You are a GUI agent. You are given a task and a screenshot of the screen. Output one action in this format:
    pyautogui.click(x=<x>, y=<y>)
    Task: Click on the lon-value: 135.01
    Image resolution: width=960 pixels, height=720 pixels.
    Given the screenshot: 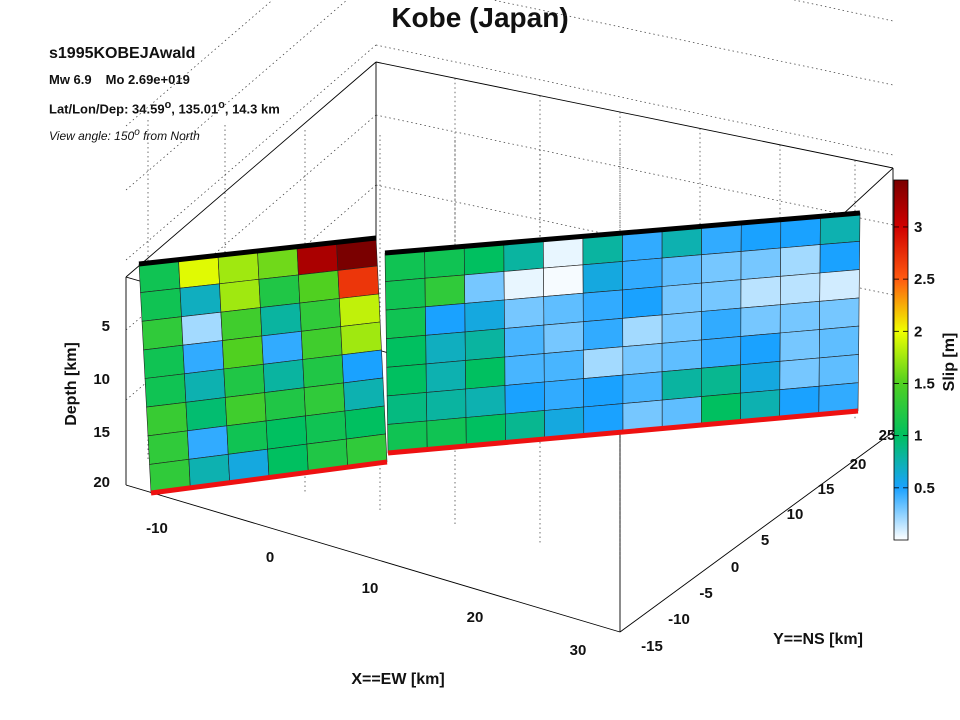 What is the action you would take?
    pyautogui.click(x=198, y=109)
    